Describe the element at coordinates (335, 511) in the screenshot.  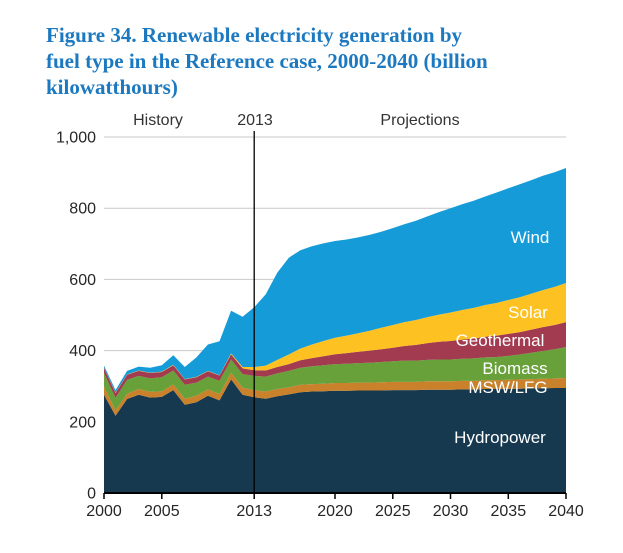
I see `x-tick-label-2020: 2020` at that location.